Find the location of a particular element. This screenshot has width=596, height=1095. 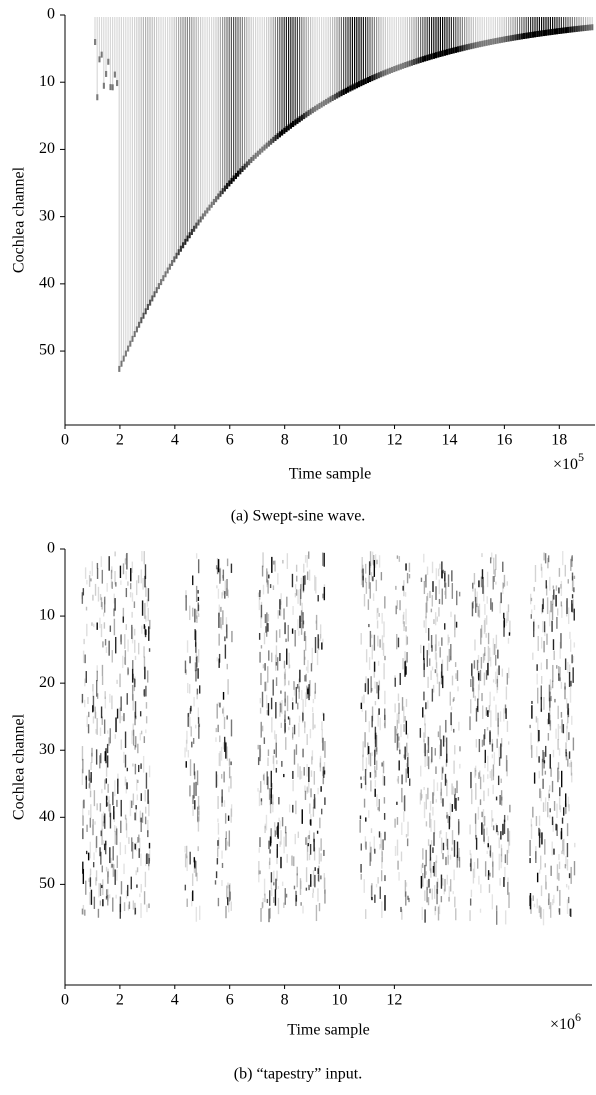

x-tick-label: 0 is located at coordinates (65, 440).